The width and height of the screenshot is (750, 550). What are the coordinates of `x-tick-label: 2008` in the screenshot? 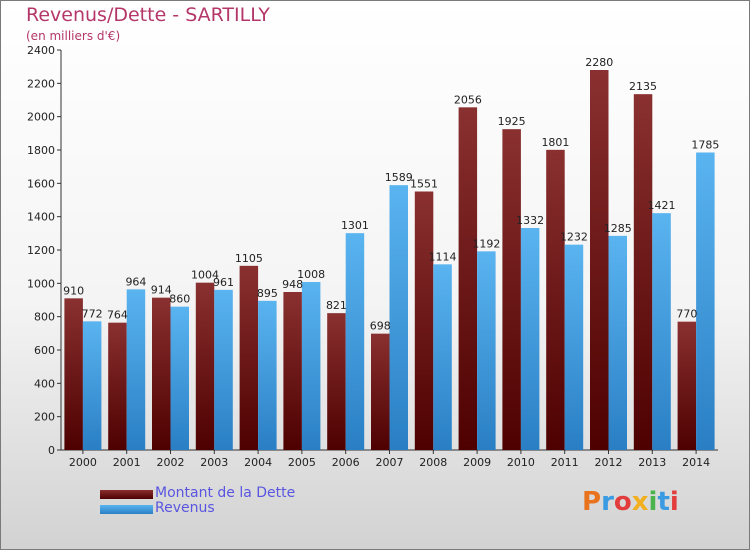 It's located at (433, 462).